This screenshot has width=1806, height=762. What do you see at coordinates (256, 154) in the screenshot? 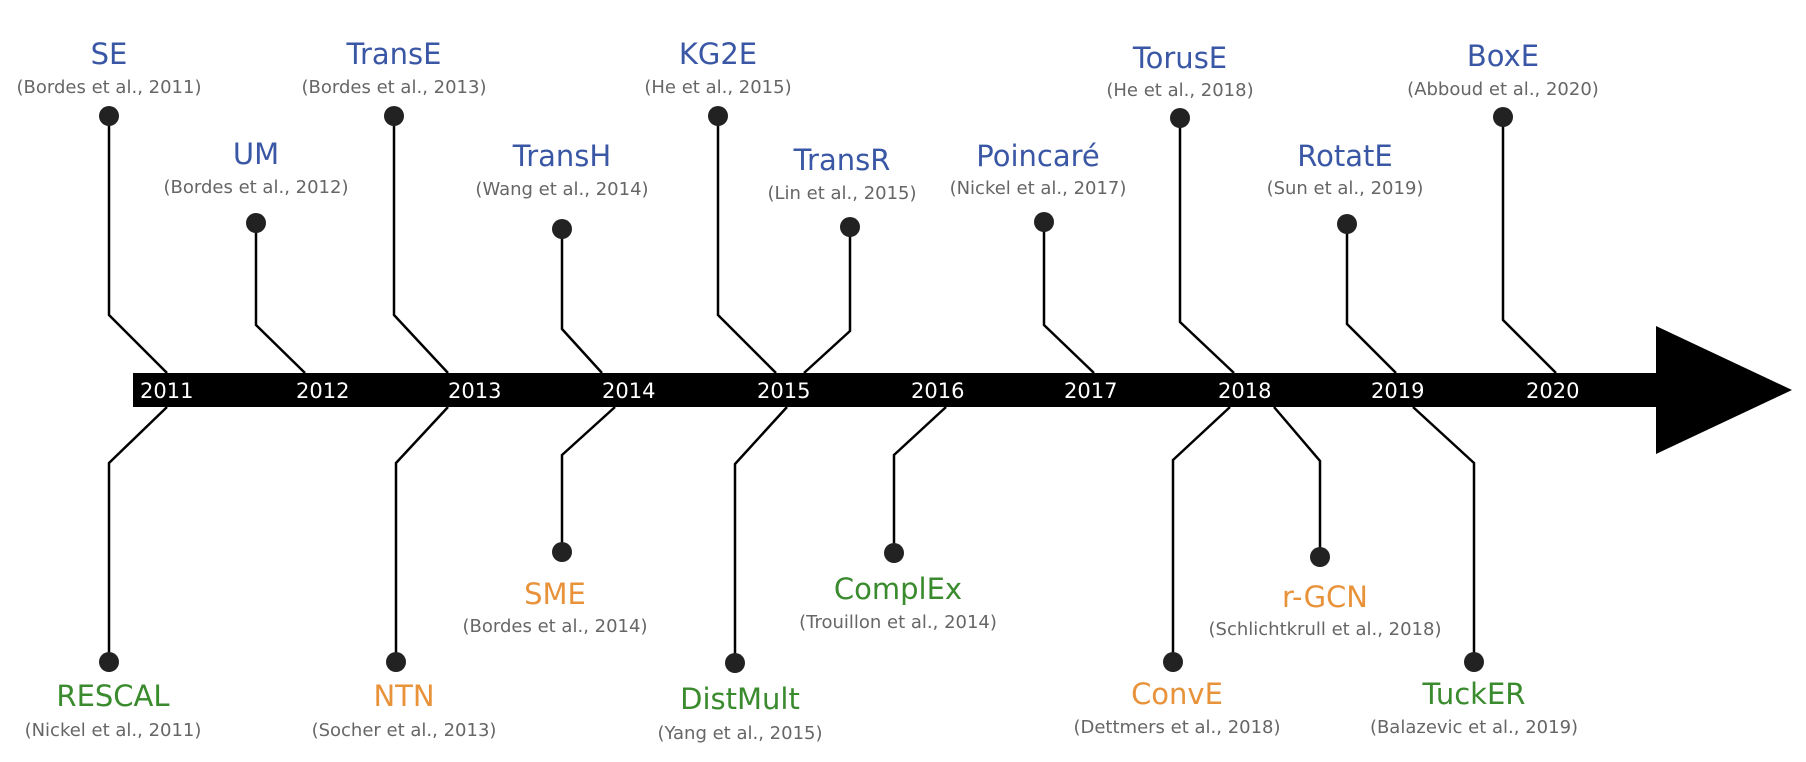
I see `model-name: UM` at bounding box center [256, 154].